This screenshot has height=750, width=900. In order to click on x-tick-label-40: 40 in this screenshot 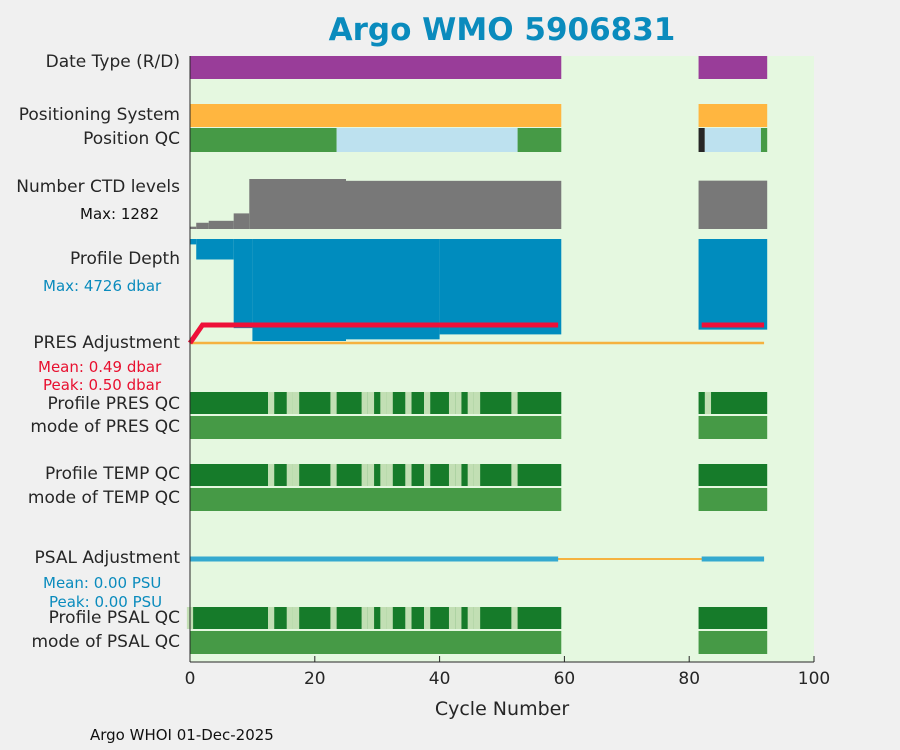, I will do `click(440, 679)`.